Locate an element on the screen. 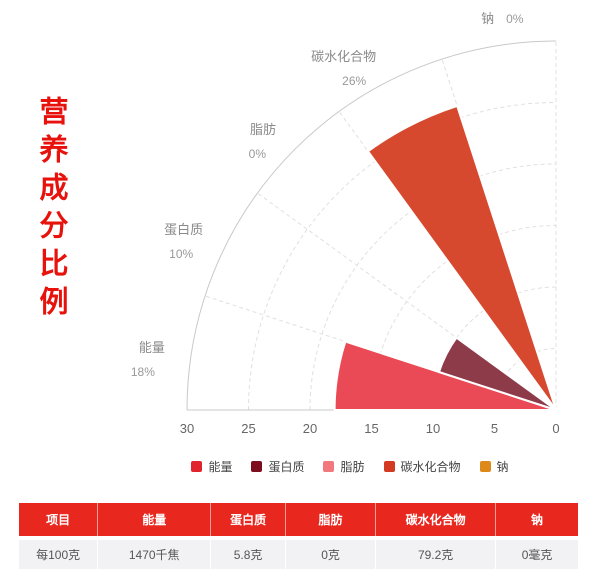  category-label-carbohydrate: 碳水化合物 is located at coordinates (343, 56).